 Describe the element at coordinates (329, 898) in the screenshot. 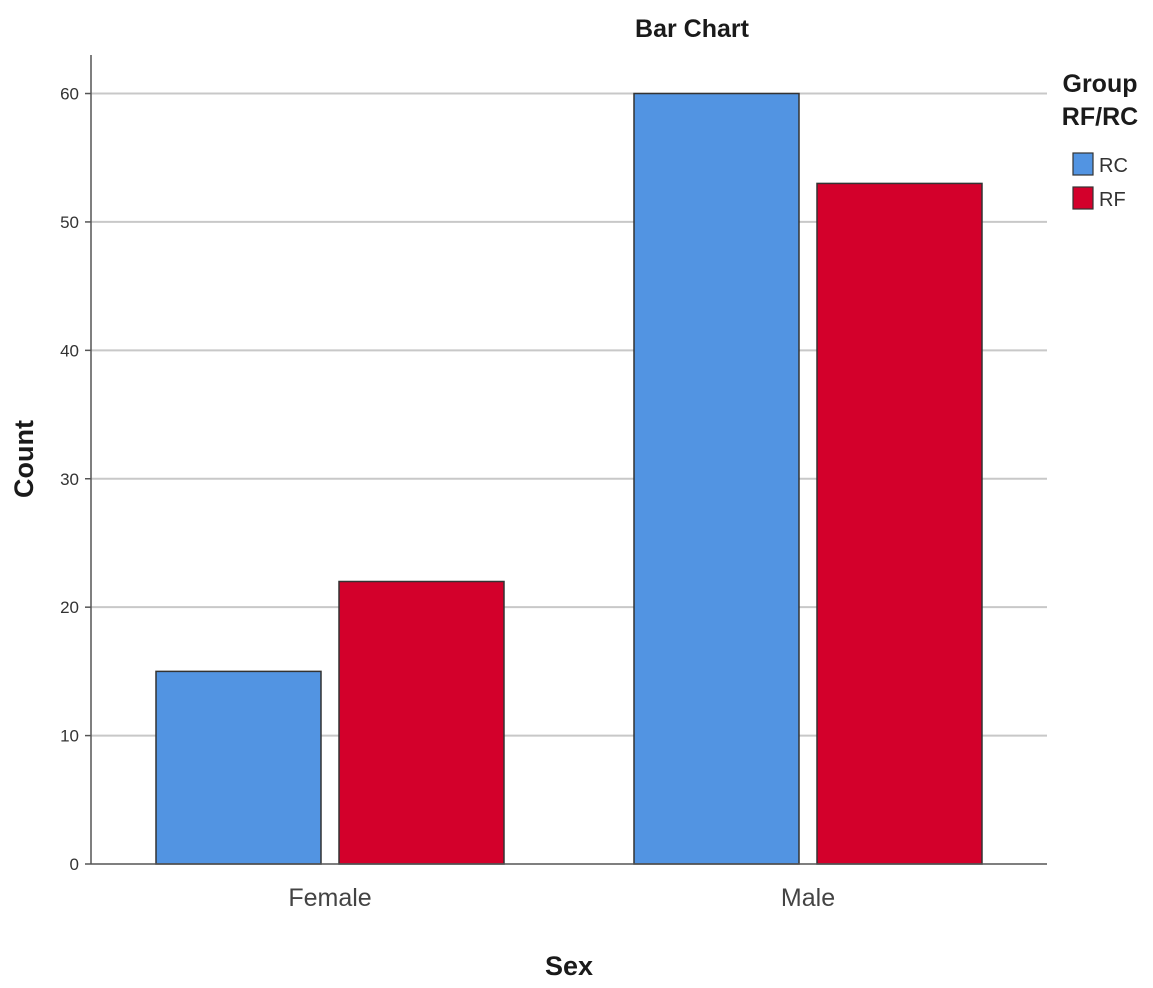

I see `x-category-label: Female` at that location.